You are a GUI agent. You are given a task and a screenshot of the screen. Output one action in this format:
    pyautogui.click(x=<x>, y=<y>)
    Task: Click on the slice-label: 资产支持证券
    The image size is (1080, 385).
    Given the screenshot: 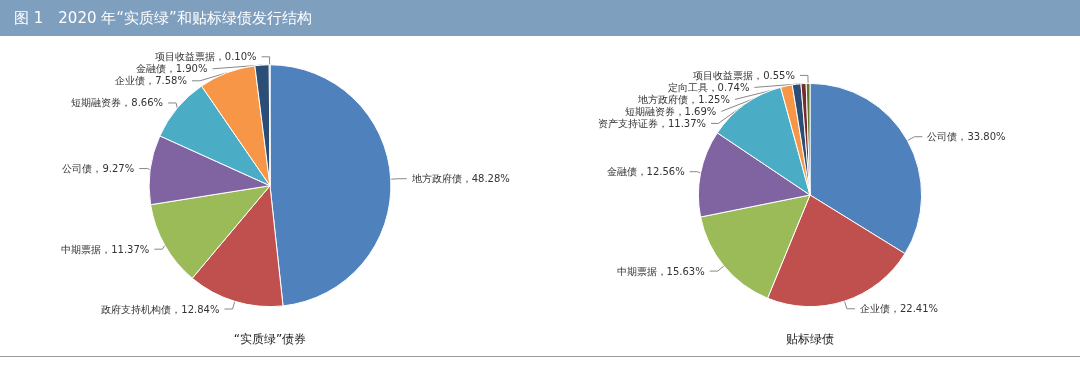 What is the action you would take?
    pyautogui.click(x=627, y=123)
    